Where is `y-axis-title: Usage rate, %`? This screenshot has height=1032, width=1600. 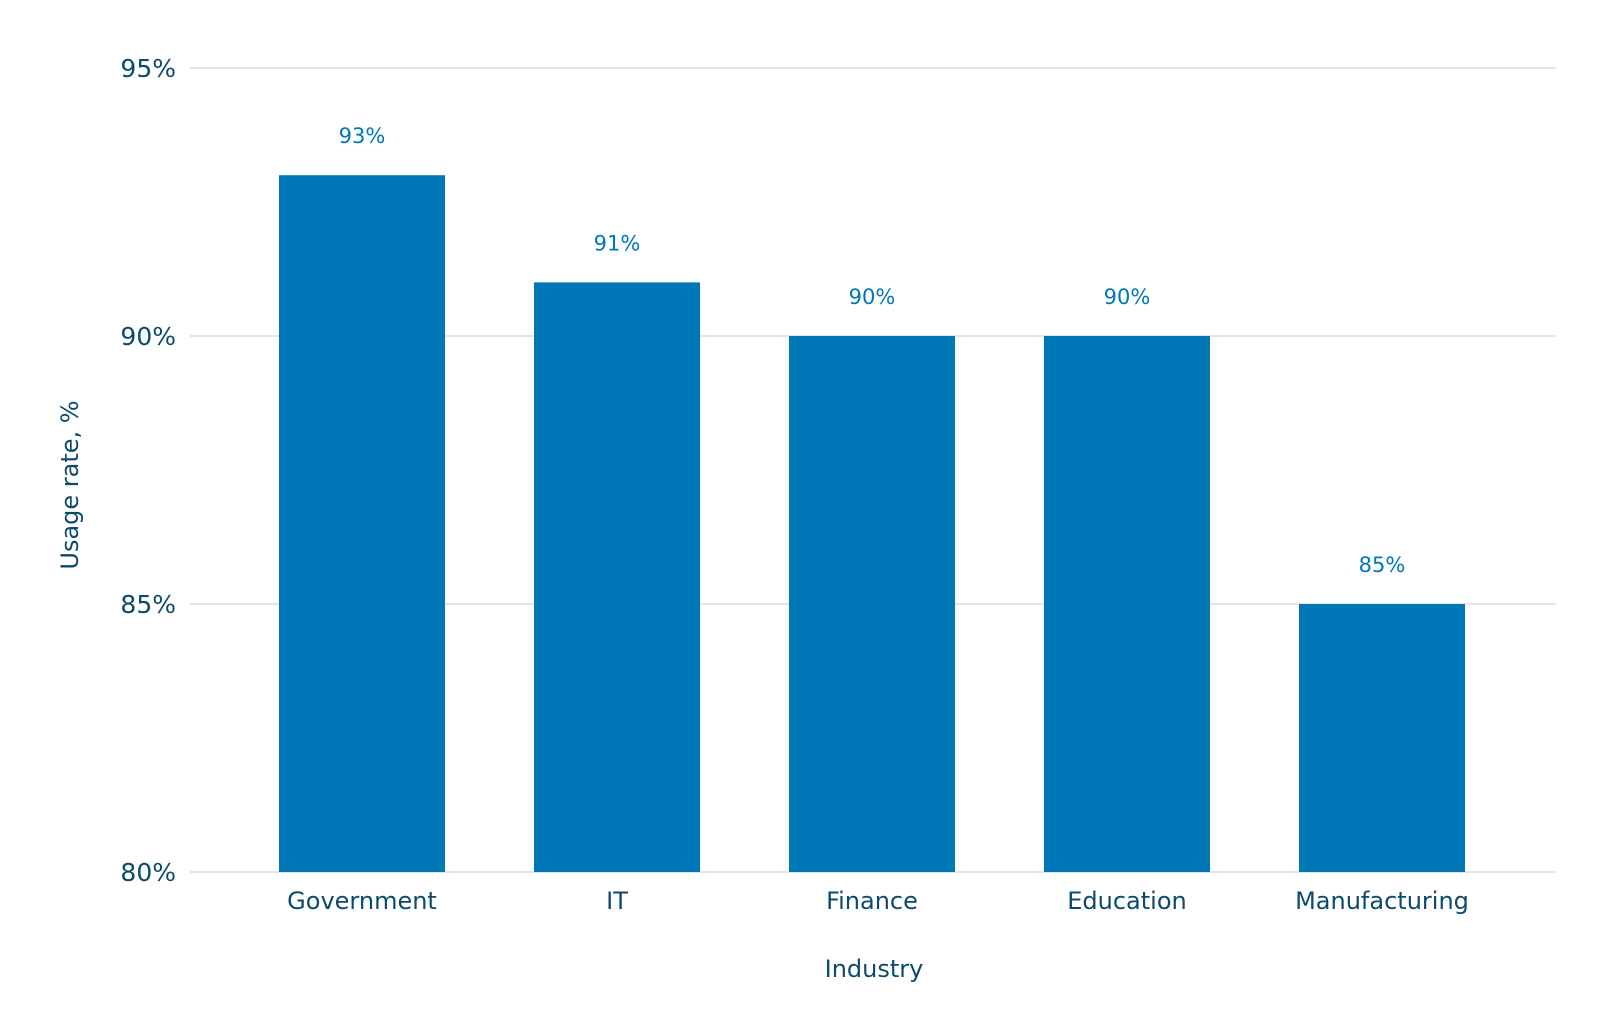 y-axis-title: Usage rate, % is located at coordinates (70, 484).